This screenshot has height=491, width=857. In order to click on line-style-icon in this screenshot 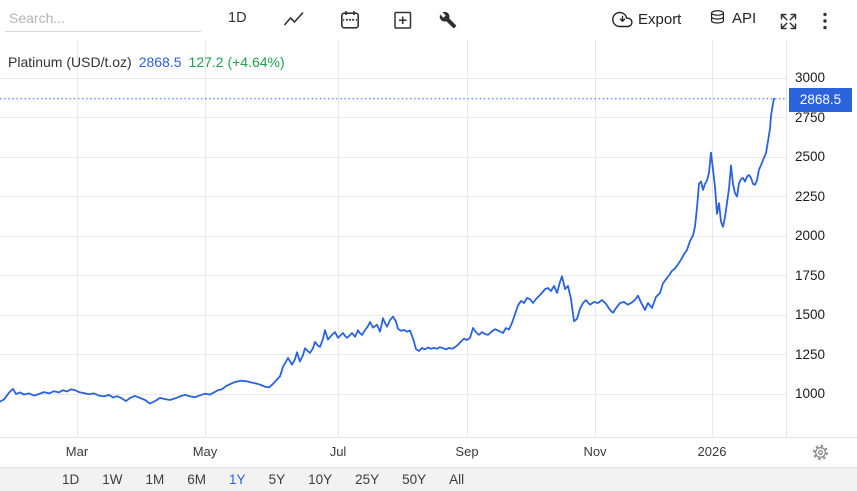, I will do `click(294, 20)`.